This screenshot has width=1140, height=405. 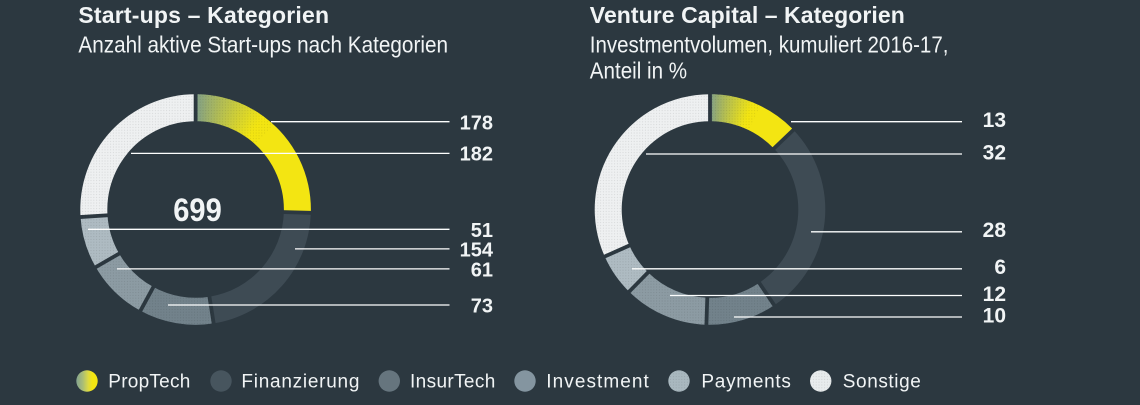 I want to click on svg-text: Anteil in %, so click(x=638, y=71).